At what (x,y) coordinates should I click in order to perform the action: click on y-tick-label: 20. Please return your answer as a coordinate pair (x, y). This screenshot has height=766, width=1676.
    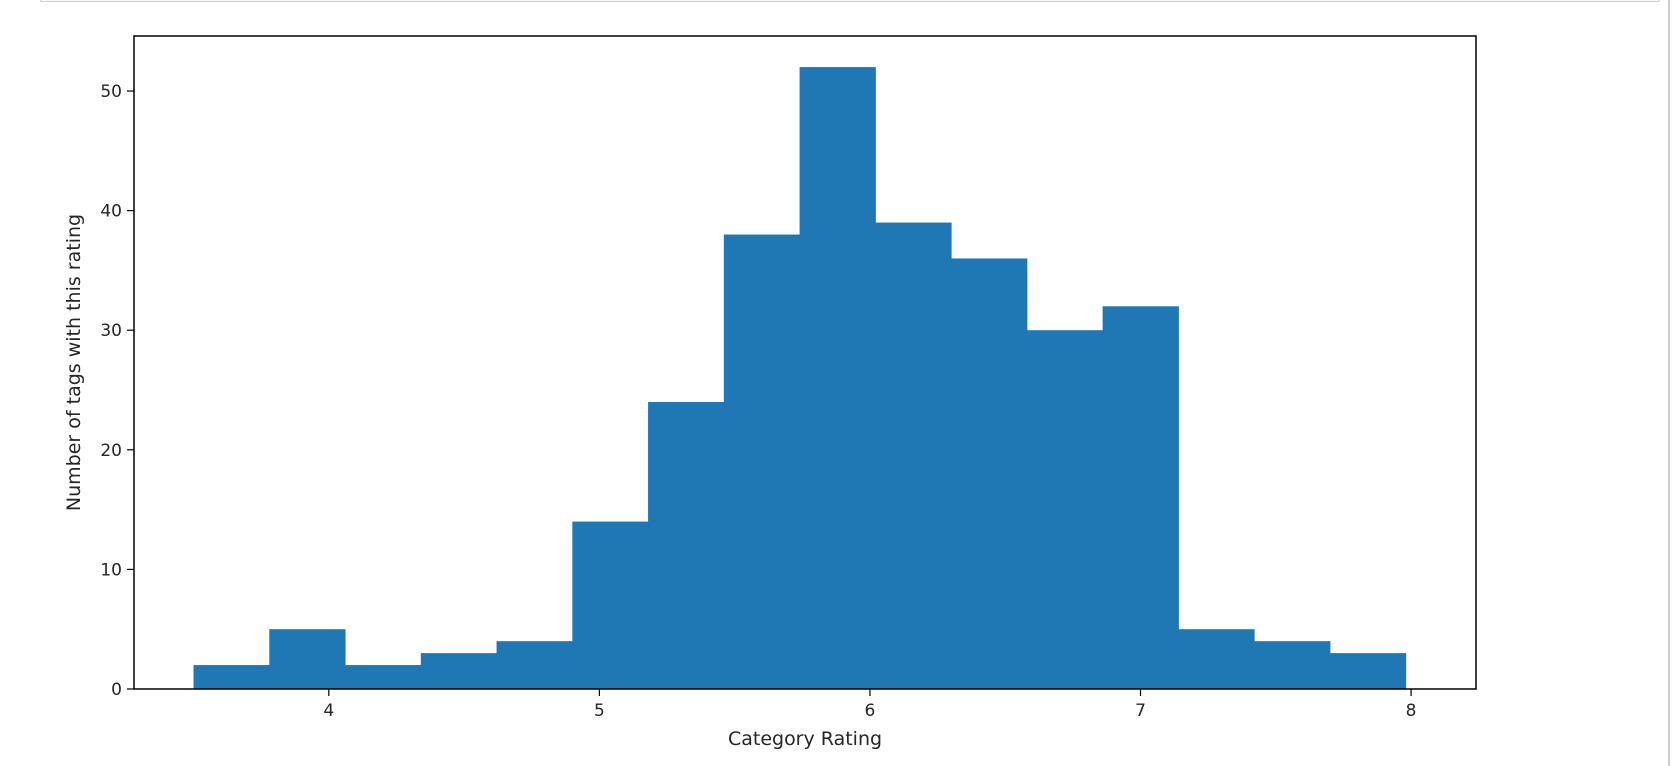
    Looking at the image, I should click on (111, 451).